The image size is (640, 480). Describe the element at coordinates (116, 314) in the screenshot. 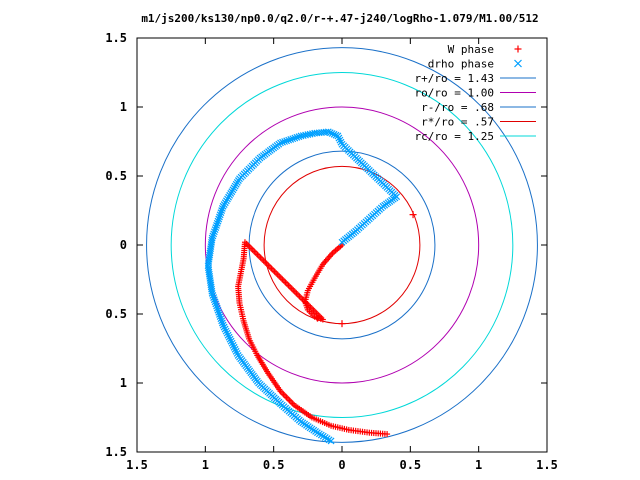

I see `y-tick-label-4: 0.5` at that location.